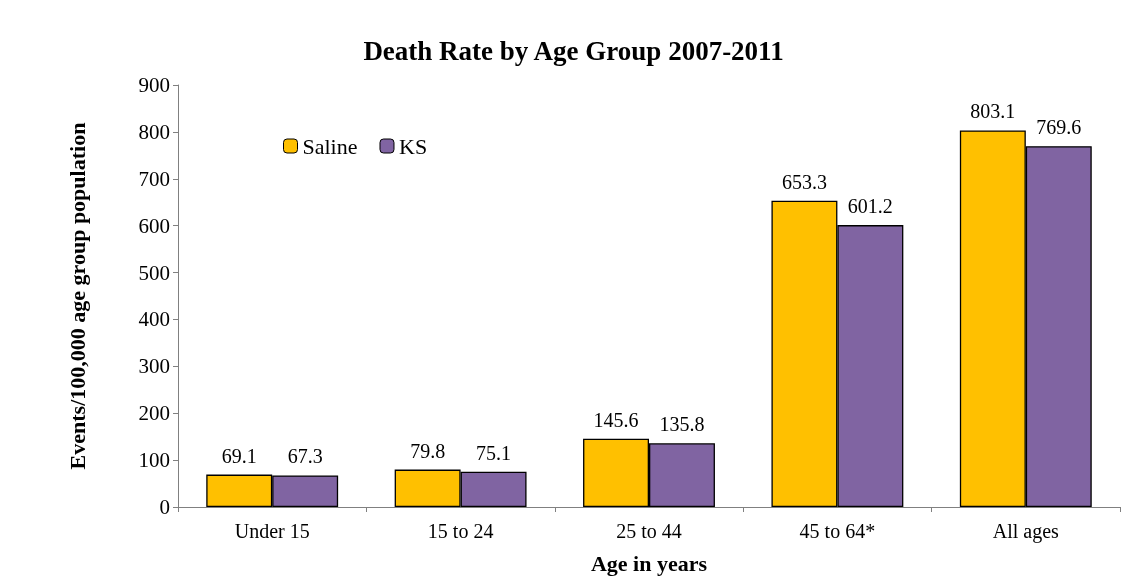  I want to click on data-label: 79.8, so click(428, 450).